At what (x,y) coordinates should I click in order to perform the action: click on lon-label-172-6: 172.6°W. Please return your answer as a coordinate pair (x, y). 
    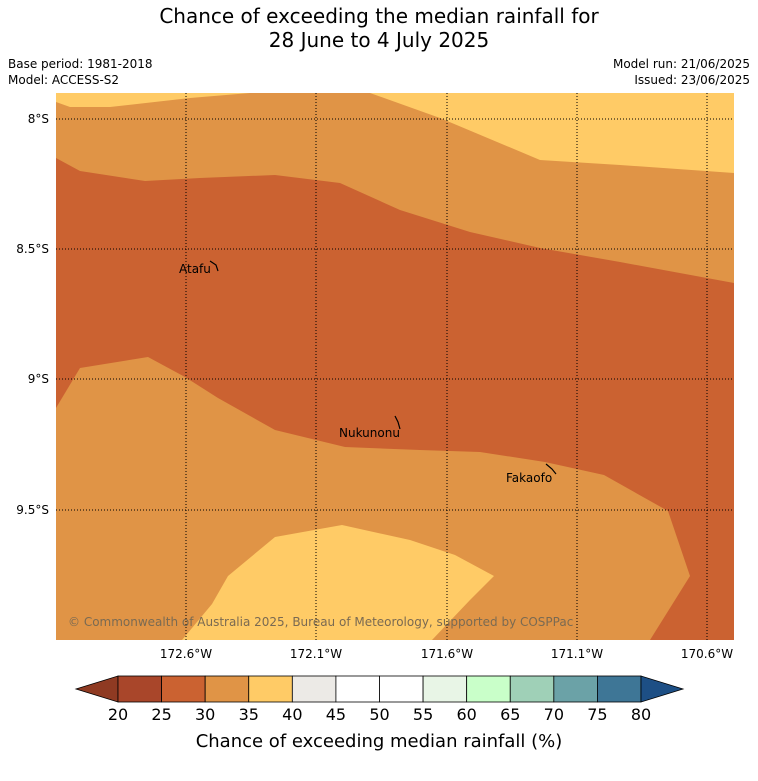
    Looking at the image, I should click on (186, 654).